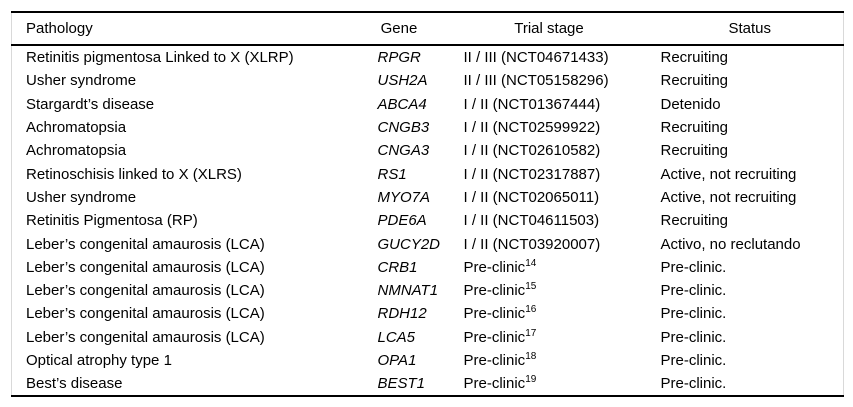  Describe the element at coordinates (408, 291) in the screenshot. I see `gene-cell: NMNAT1` at that location.